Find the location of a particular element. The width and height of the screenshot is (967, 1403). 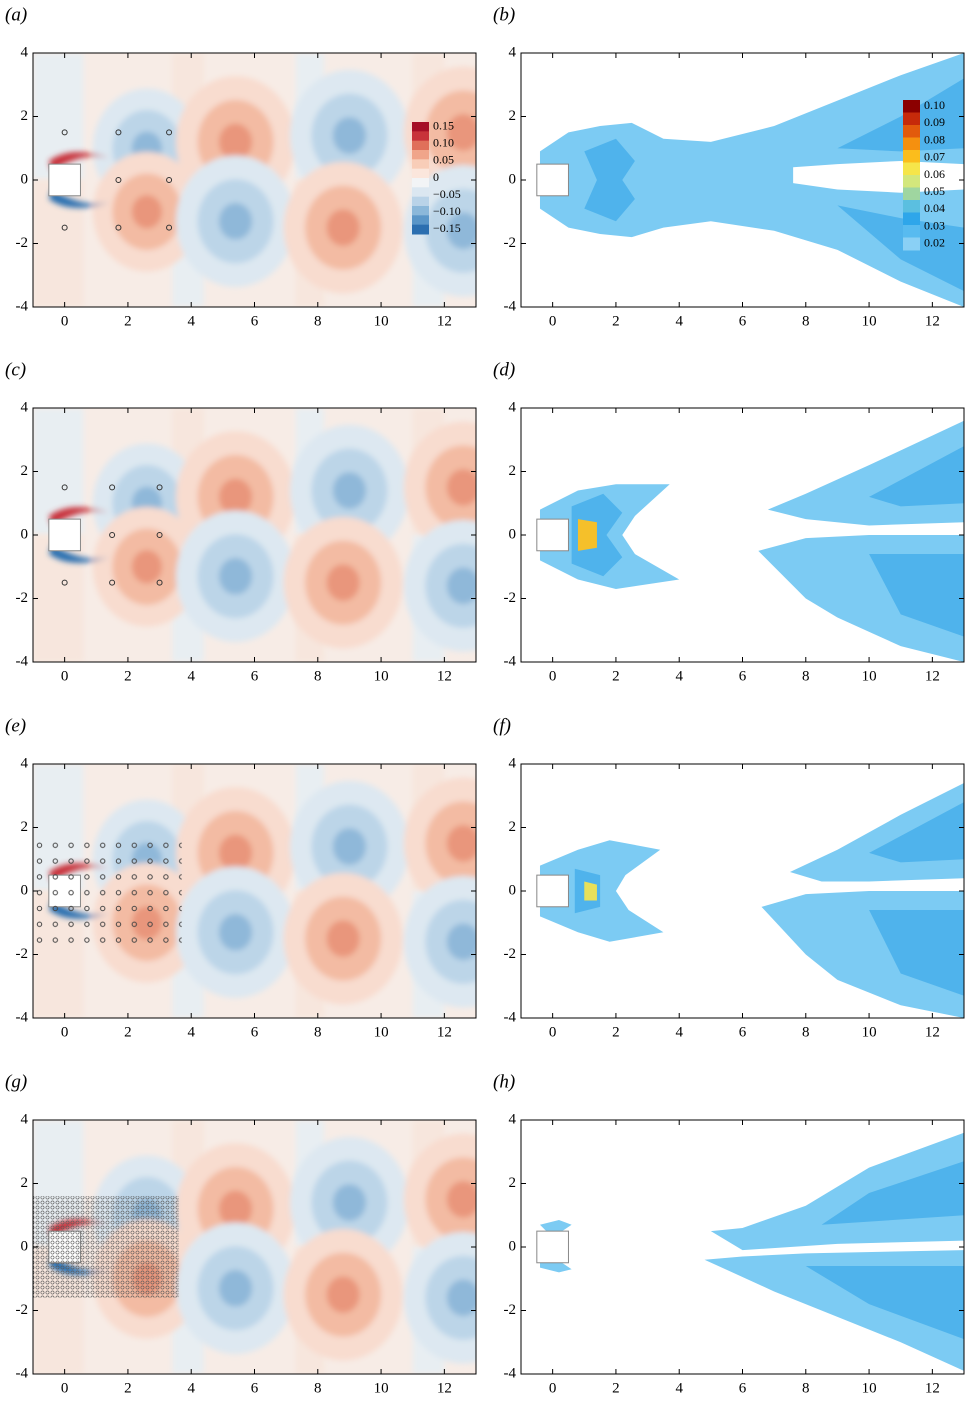

sensor-grid is located at coordinates (107, 891).